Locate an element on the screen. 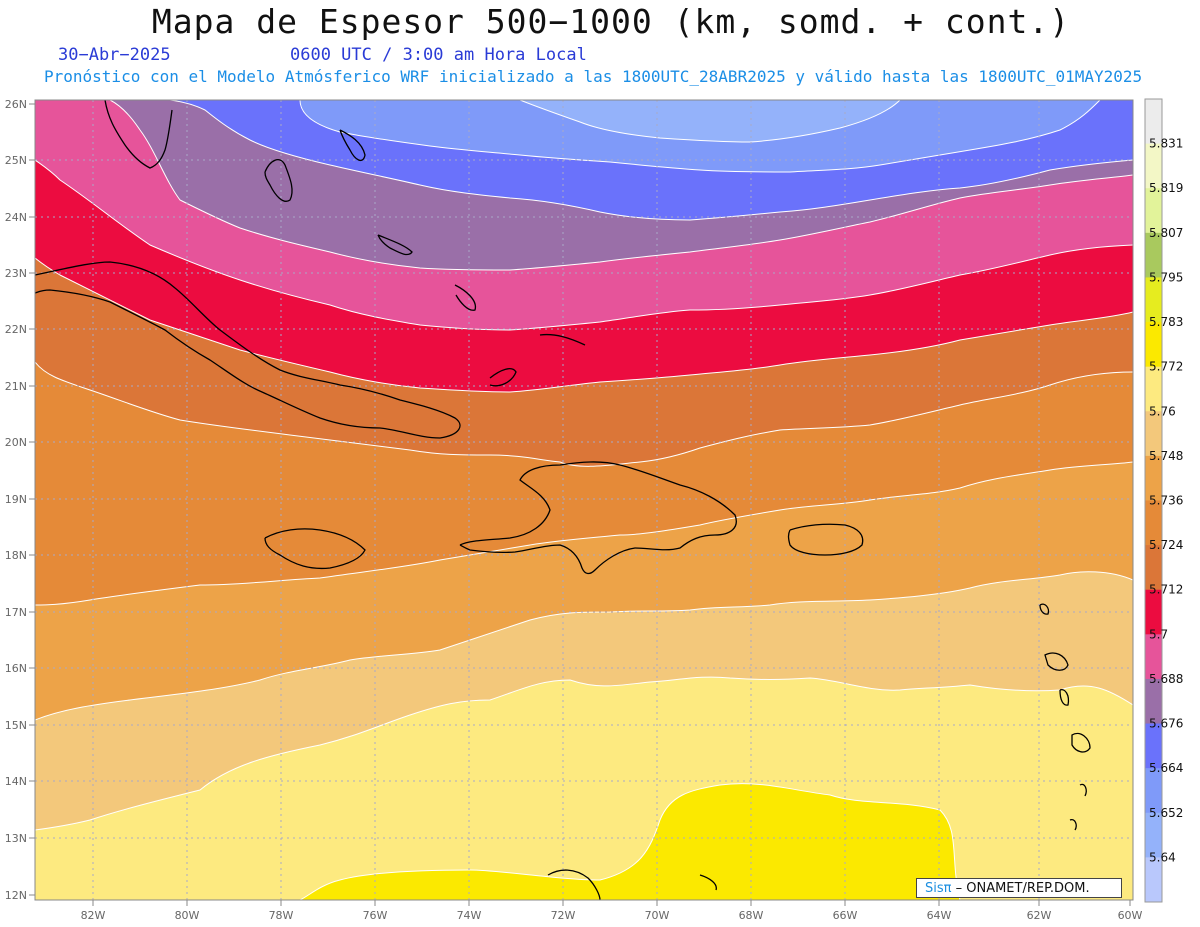  lon-label: 66W is located at coordinates (845, 915).